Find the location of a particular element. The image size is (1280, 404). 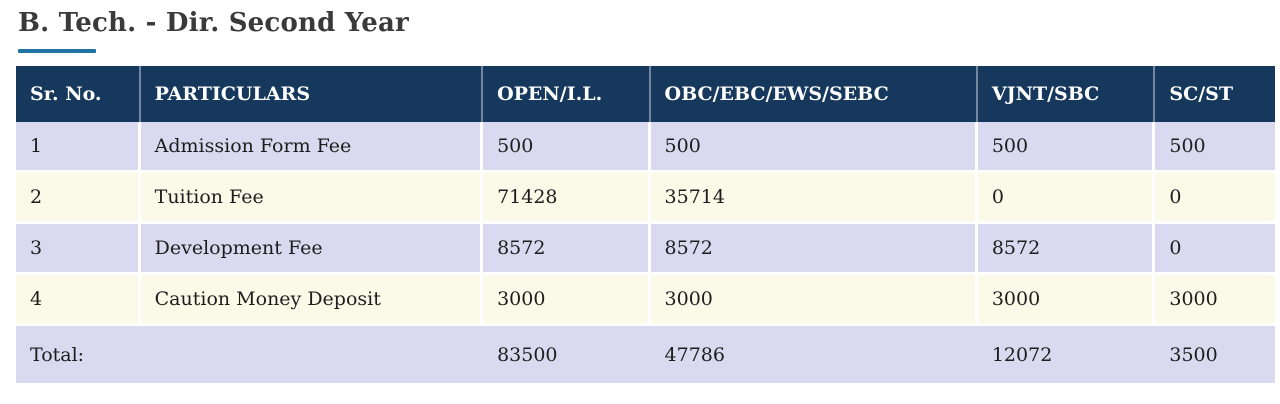

column-header-sc-st: SC/ST is located at coordinates (1215, 94).